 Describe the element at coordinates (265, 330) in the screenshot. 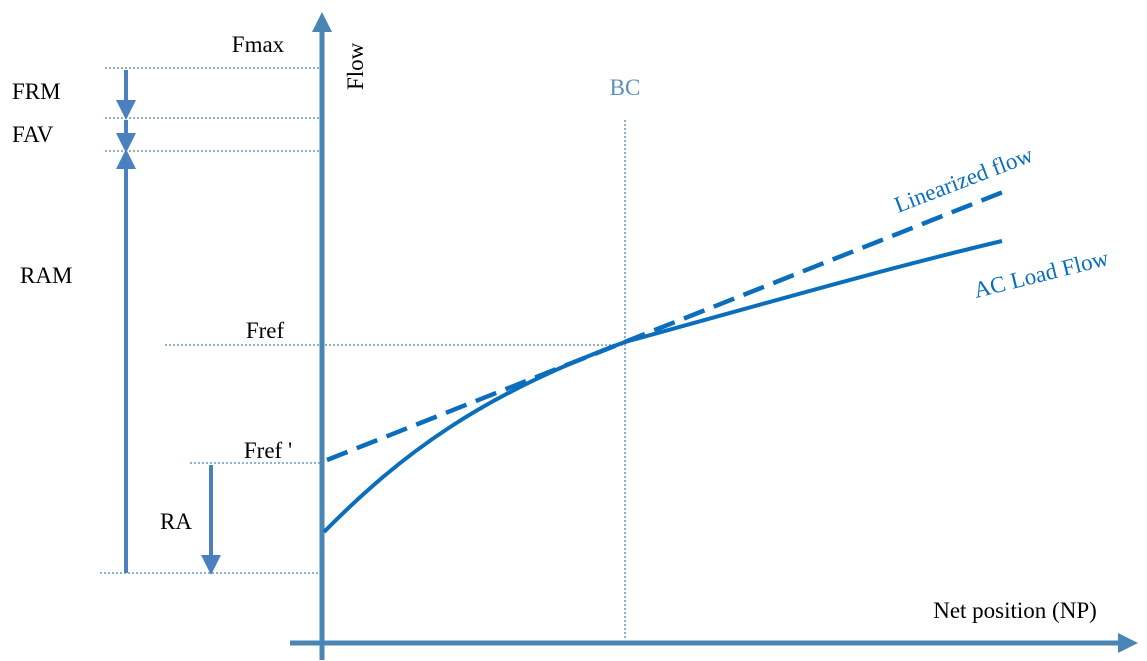

I see `fref-label: Fref` at that location.